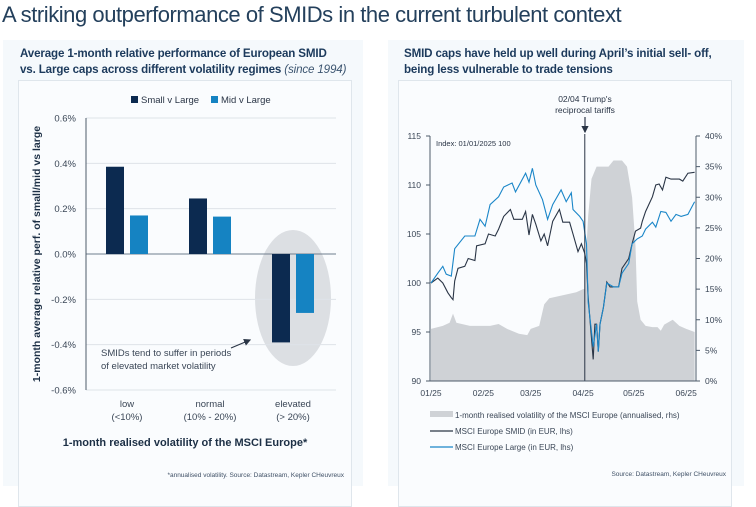 The width and height of the screenshot is (756, 507). I want to click on left-tick-label: 90, so click(417, 381).